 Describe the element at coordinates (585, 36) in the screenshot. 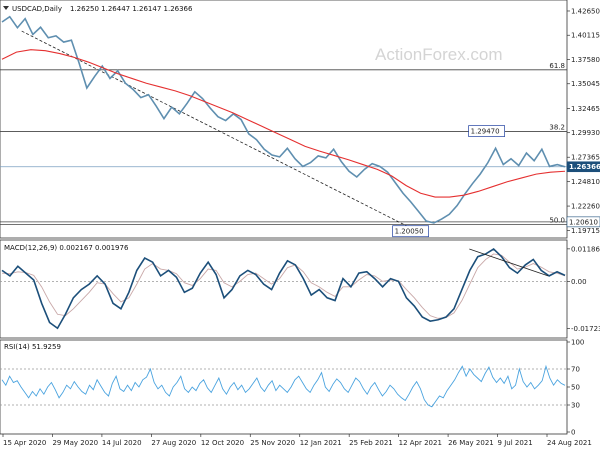

I see `price-ytick-label-1: 1.40115` at that location.